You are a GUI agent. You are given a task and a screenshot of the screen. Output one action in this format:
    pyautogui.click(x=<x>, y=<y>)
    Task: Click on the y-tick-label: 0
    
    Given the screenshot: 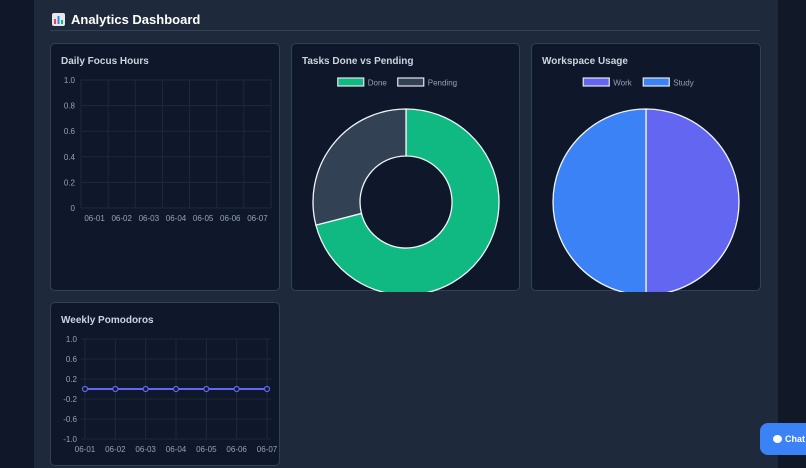 What is the action you would take?
    pyautogui.click(x=73, y=208)
    